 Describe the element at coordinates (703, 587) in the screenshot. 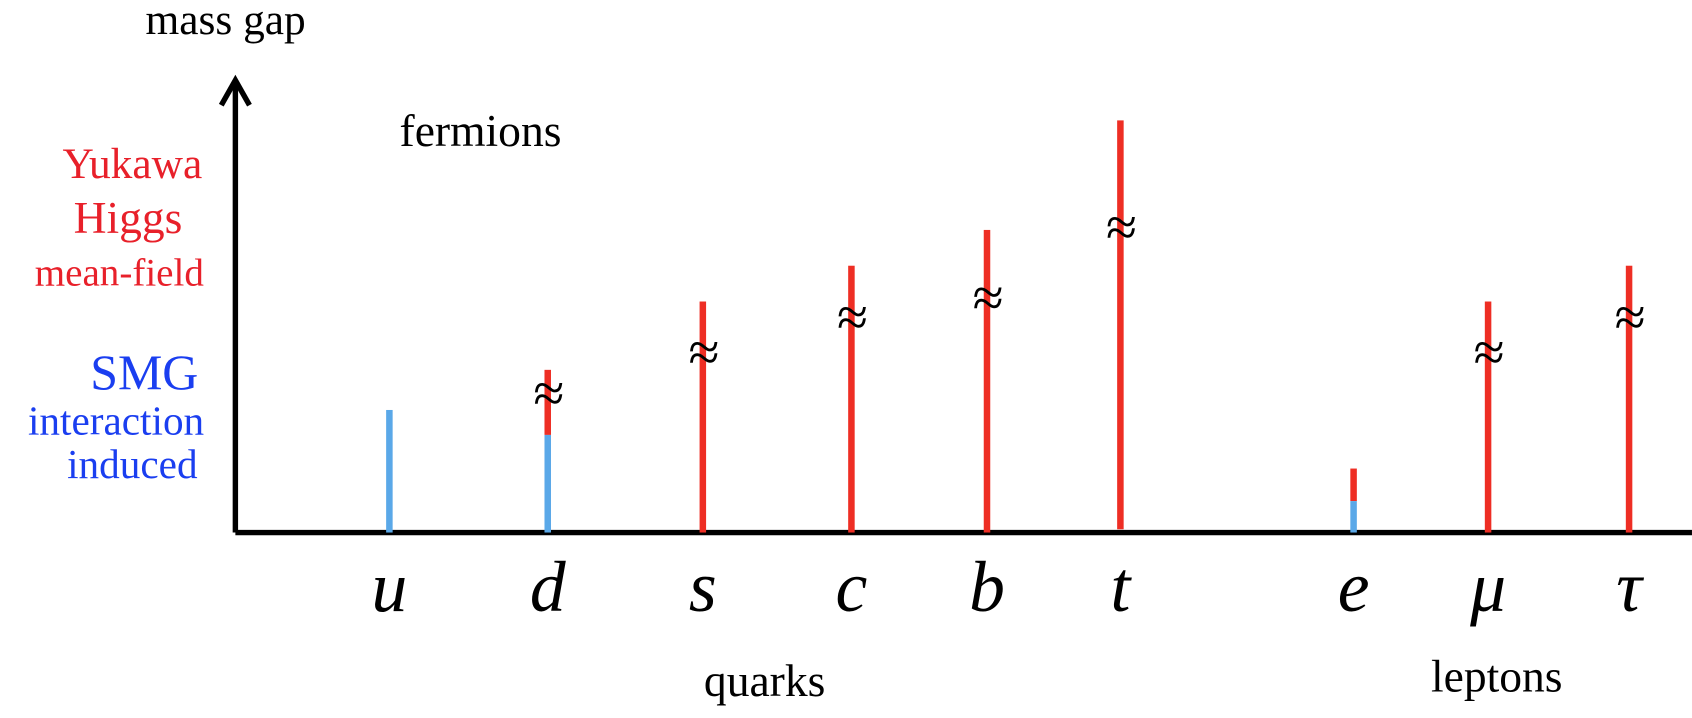

I see `particle-label: s` at that location.